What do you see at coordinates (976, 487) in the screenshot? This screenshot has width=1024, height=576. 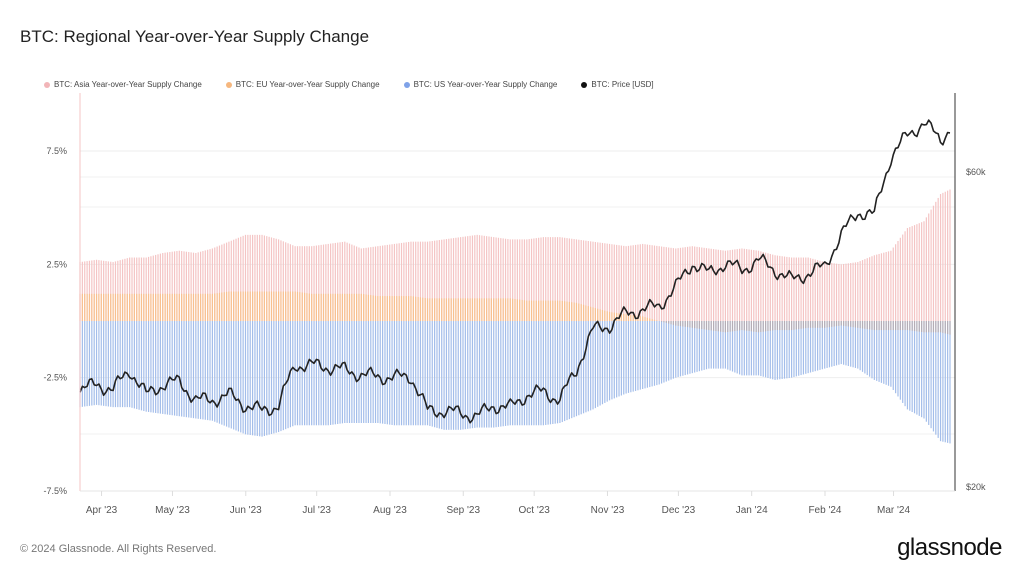 I see `y-right-tick-label: $20k` at bounding box center [976, 487].